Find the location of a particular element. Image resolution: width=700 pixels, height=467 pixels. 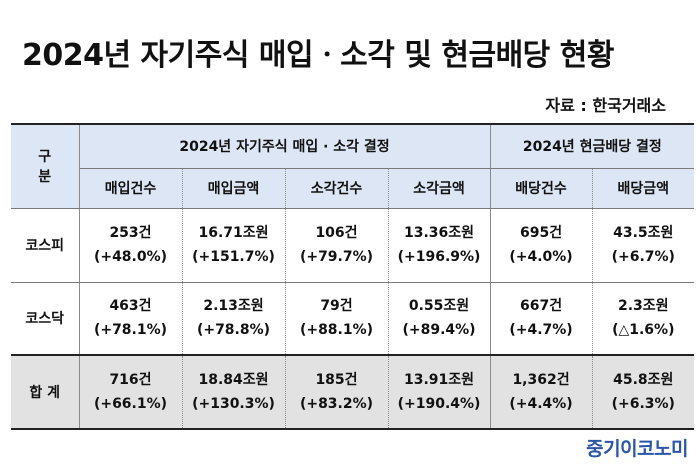

data-cell: 253건 (+48.0%) is located at coordinates (131, 245).